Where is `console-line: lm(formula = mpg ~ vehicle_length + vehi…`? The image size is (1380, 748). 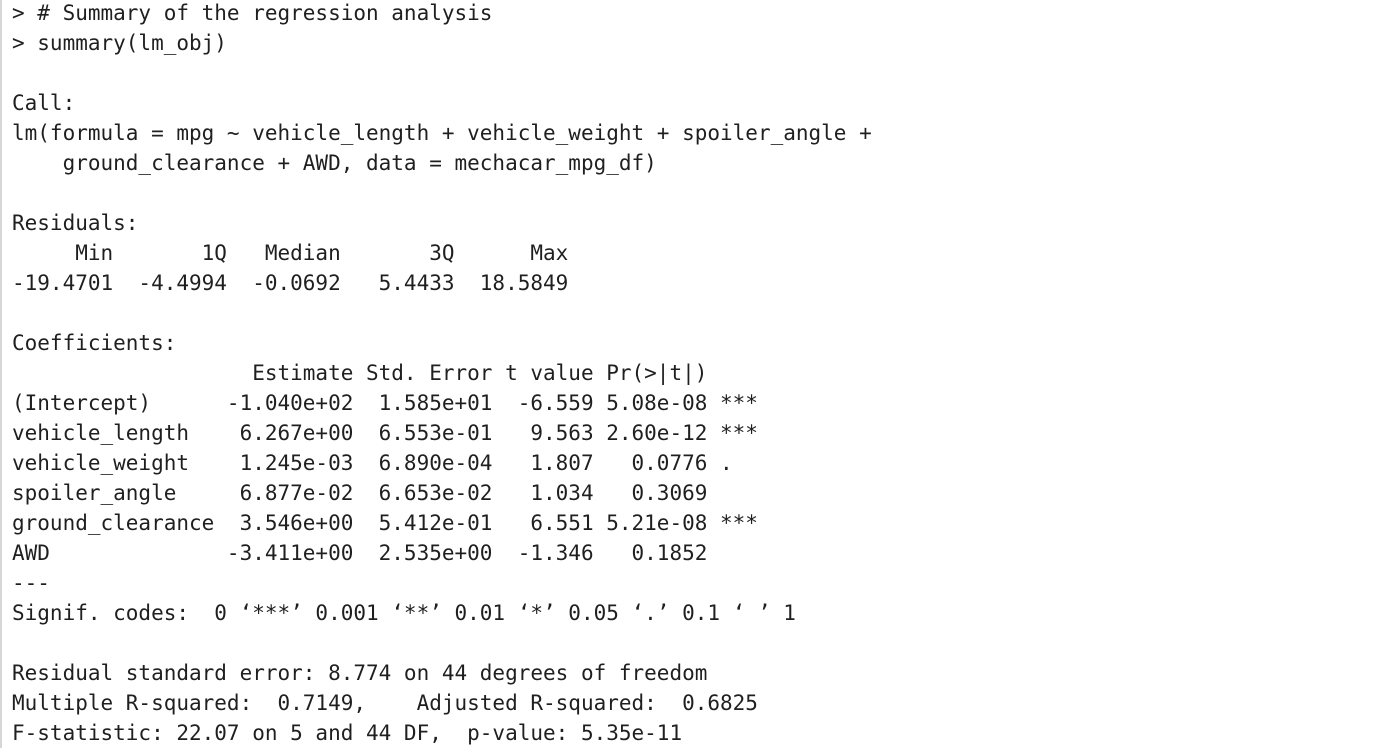
console-line: lm(formula = mpg ~ vehicle_length + vehi… is located at coordinates (448, 133).